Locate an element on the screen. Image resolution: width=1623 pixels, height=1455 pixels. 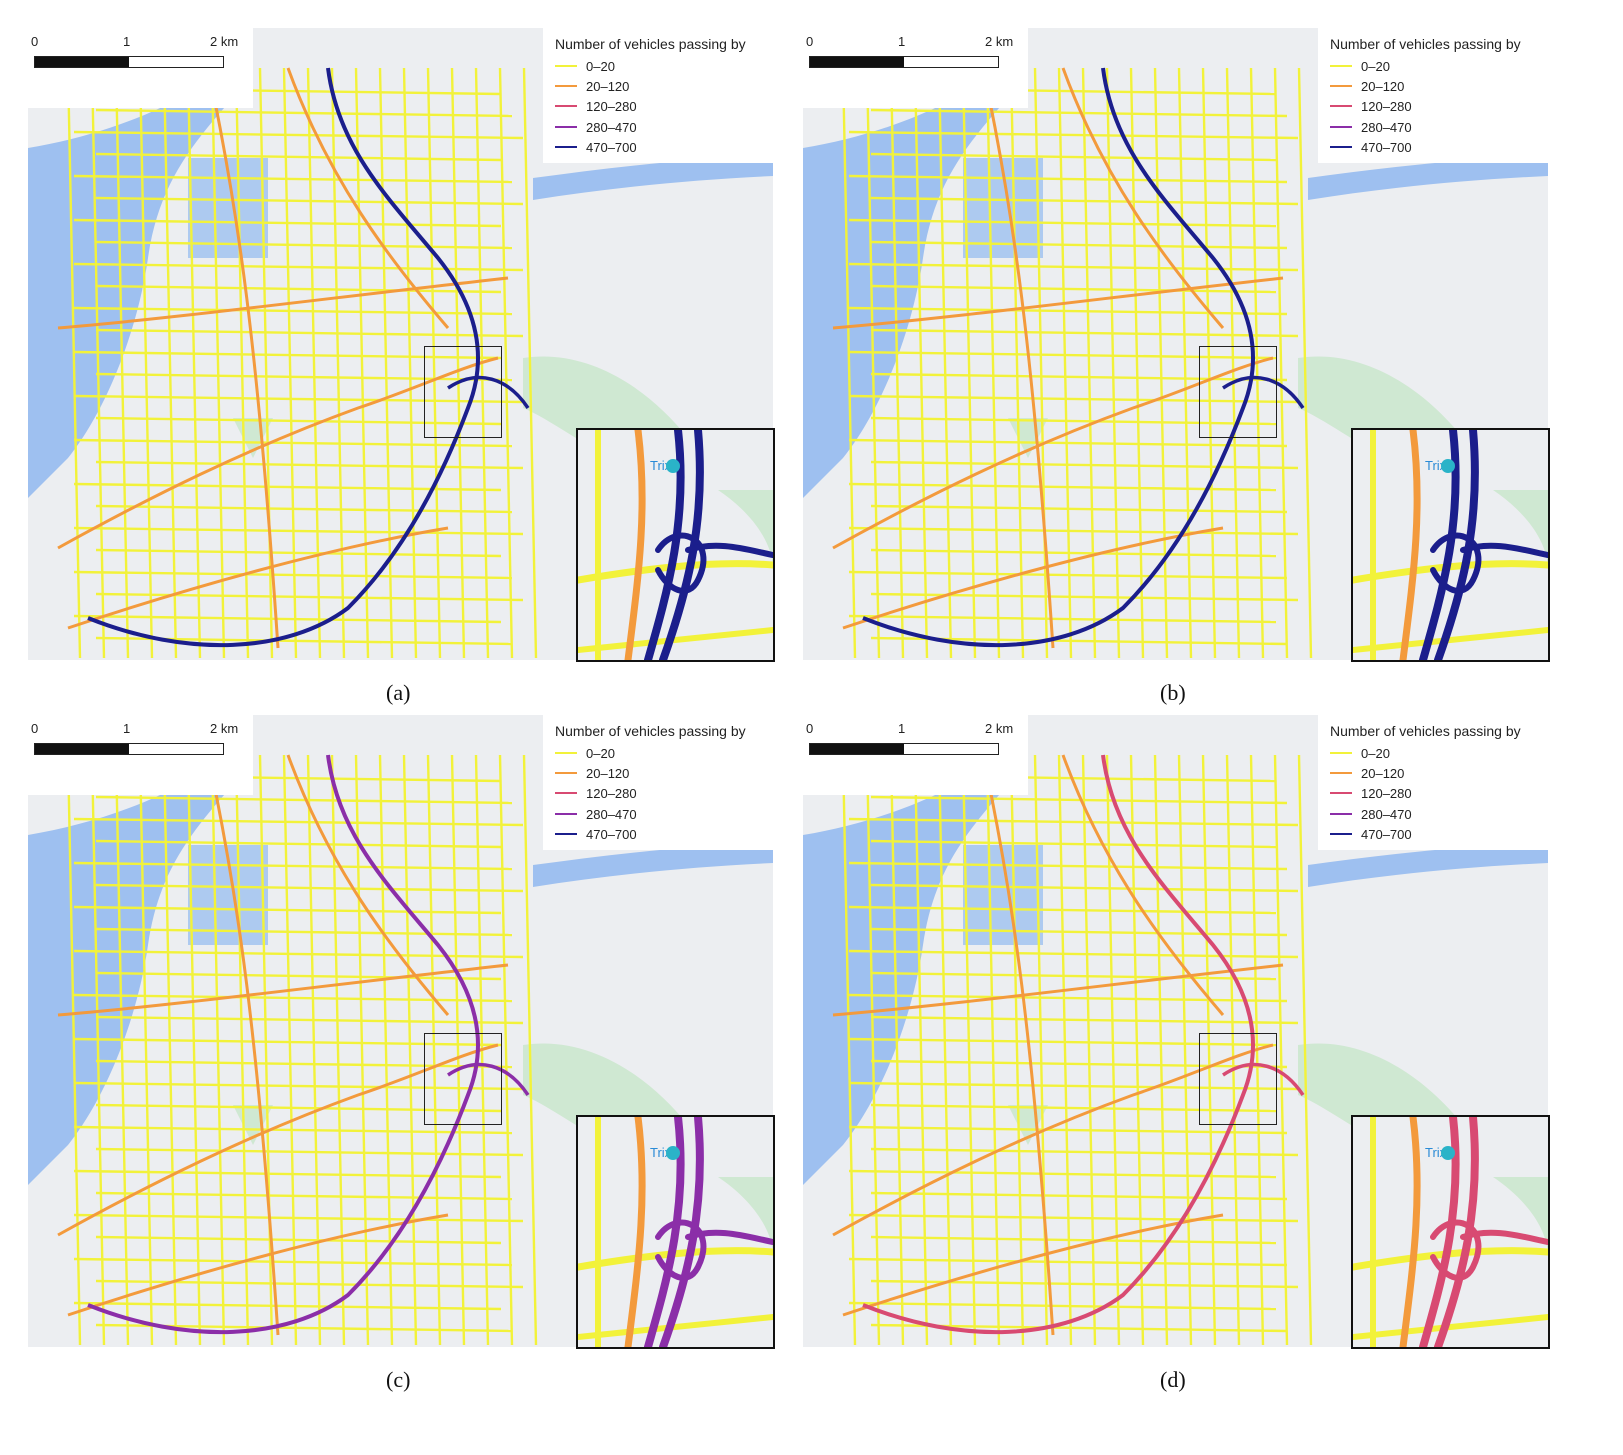
legend-item: 280–470 is located at coordinates (596, 127).